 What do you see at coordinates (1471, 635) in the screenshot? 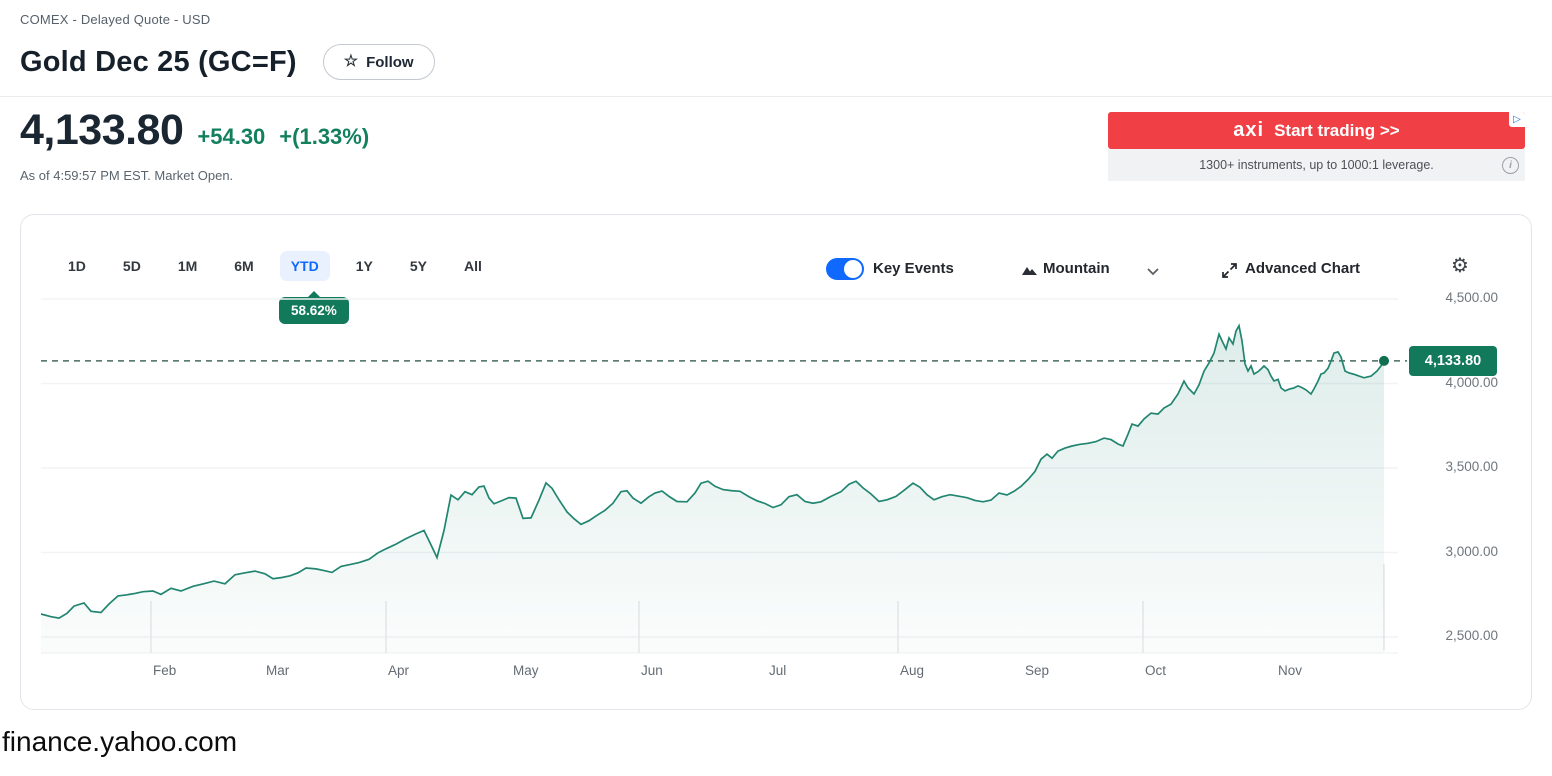
I see `y-axis-label: 2,500.00` at bounding box center [1471, 635].